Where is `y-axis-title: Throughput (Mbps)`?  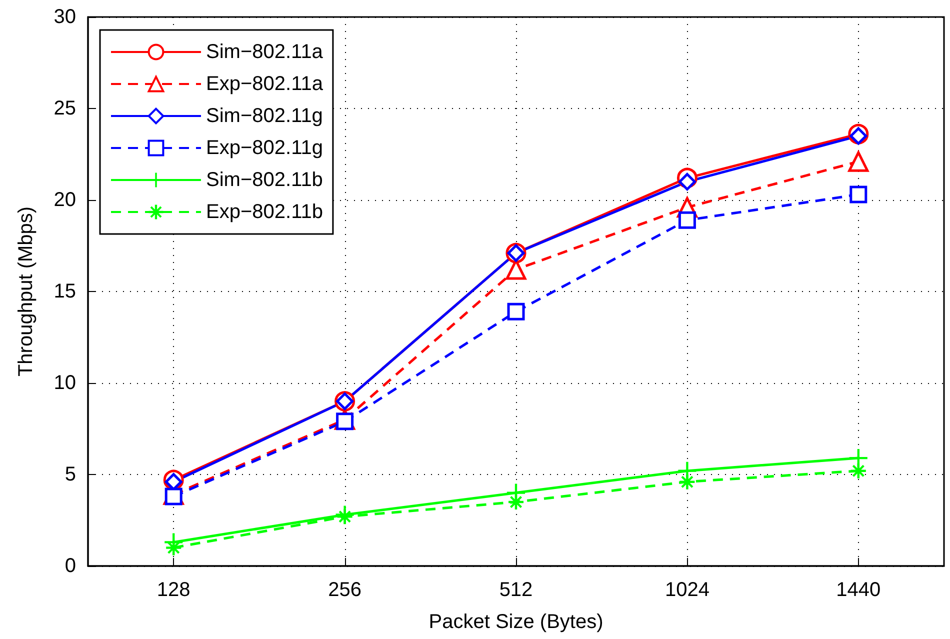
y-axis-title: Throughput (Mbps) is located at coordinates (26, 291).